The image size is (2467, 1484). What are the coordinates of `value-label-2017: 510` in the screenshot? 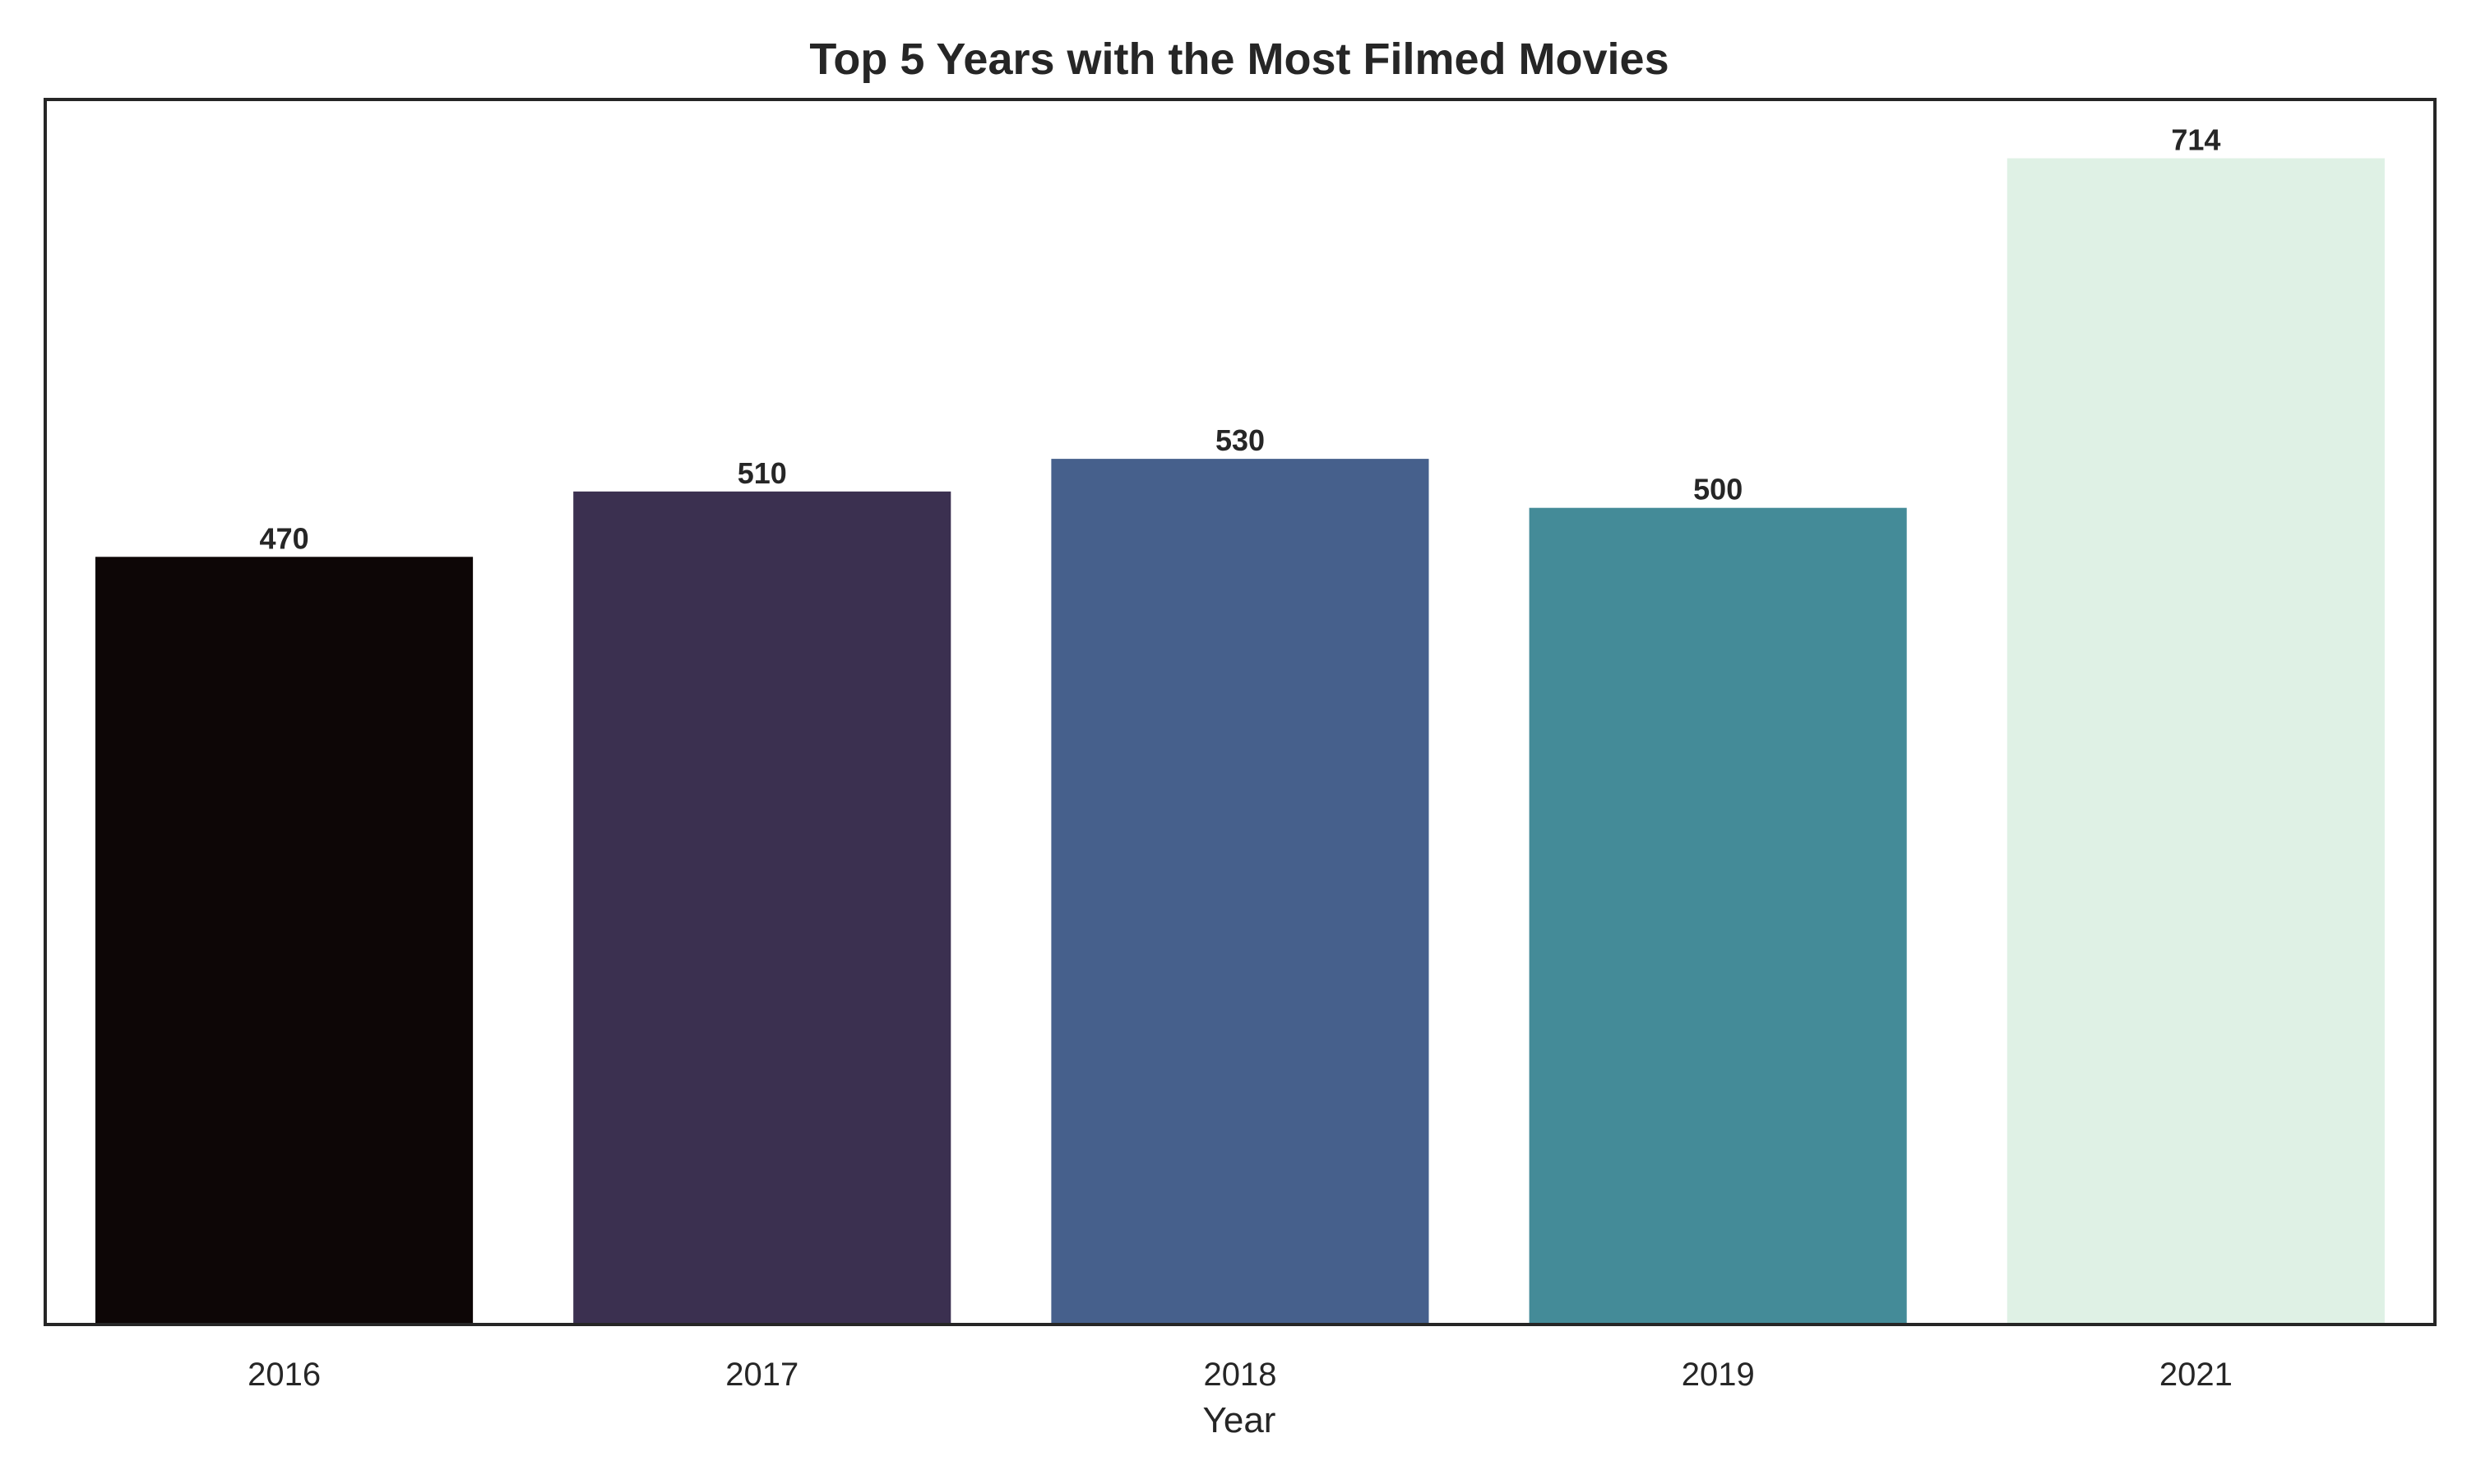 It's located at (762, 473).